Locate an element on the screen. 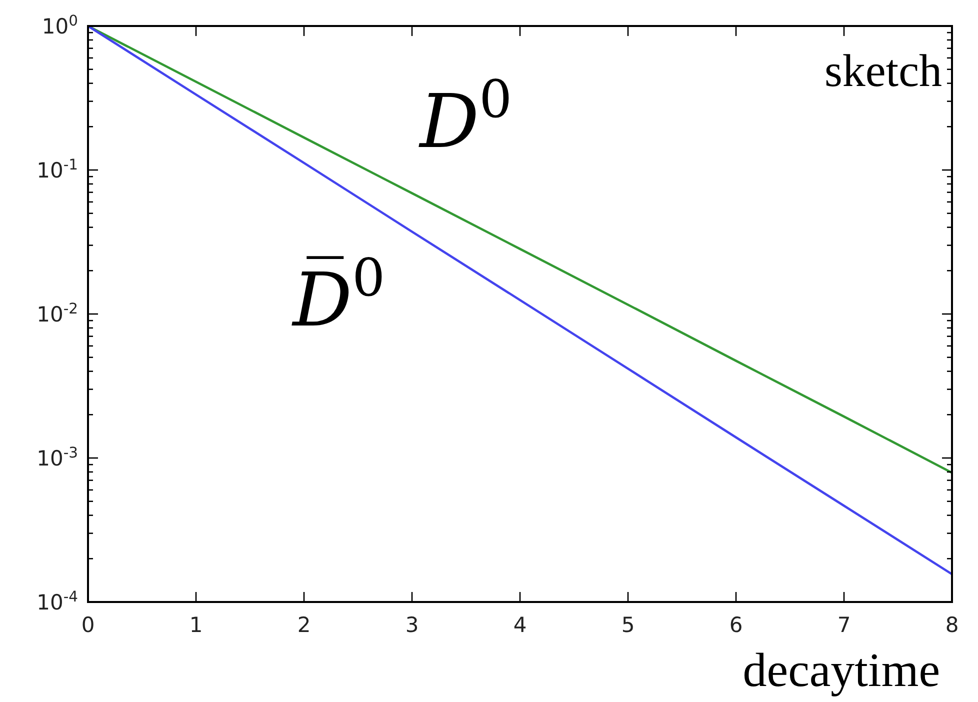  y-tick-label: 10$^{-2}$ is located at coordinates (57, 313).